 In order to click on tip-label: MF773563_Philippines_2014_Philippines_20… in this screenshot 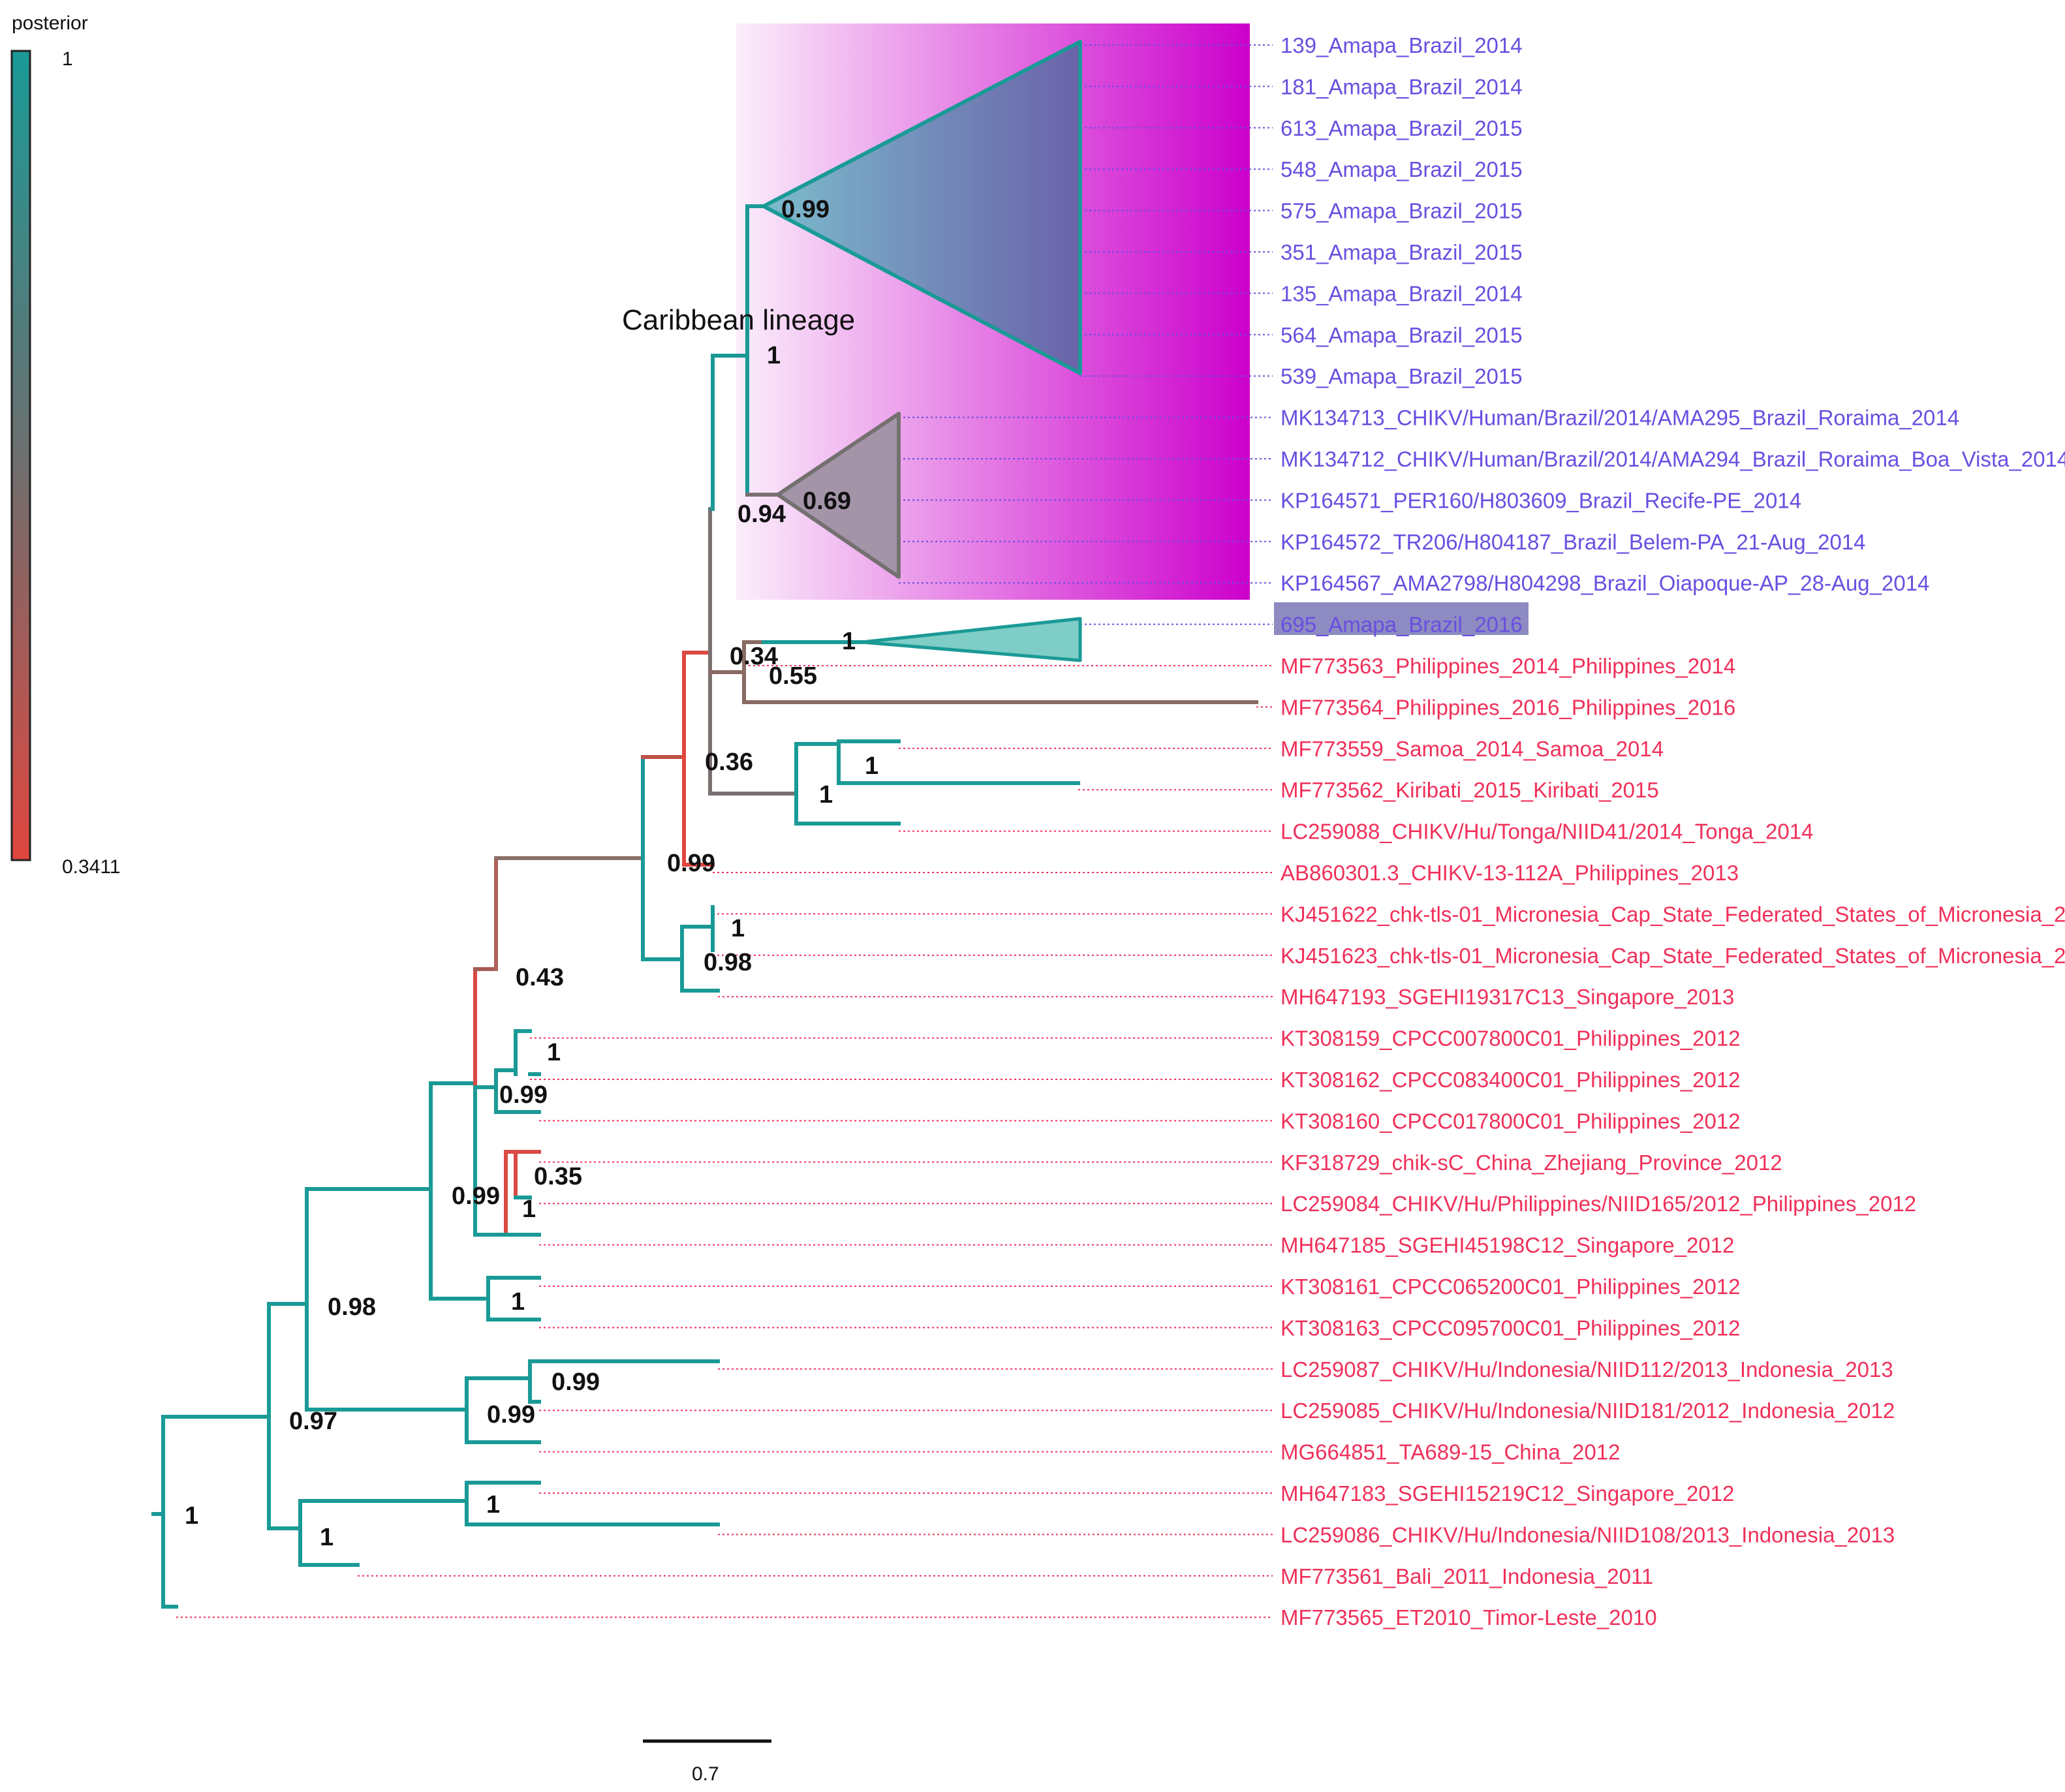, I will do `click(1508, 666)`.